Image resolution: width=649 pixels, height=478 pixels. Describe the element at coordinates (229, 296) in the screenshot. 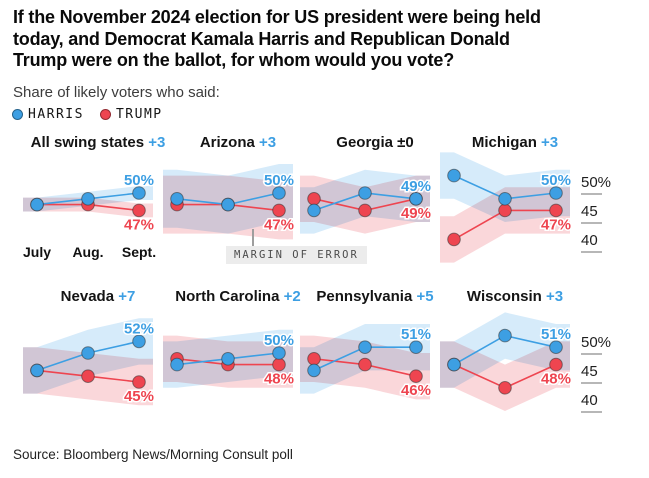

I see `panel-state-name: North Carolina` at that location.